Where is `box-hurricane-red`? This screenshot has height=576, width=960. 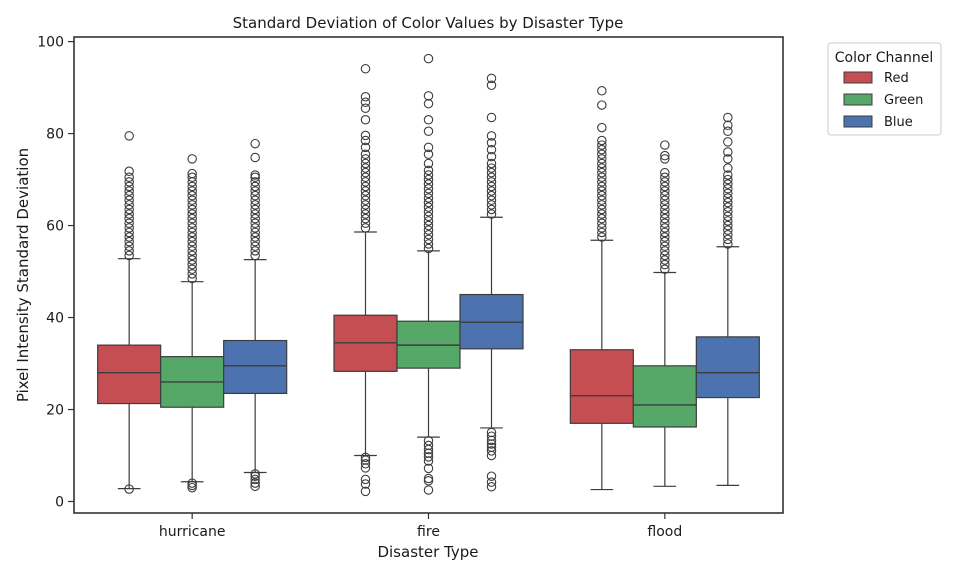 box-hurricane-red is located at coordinates (129, 312).